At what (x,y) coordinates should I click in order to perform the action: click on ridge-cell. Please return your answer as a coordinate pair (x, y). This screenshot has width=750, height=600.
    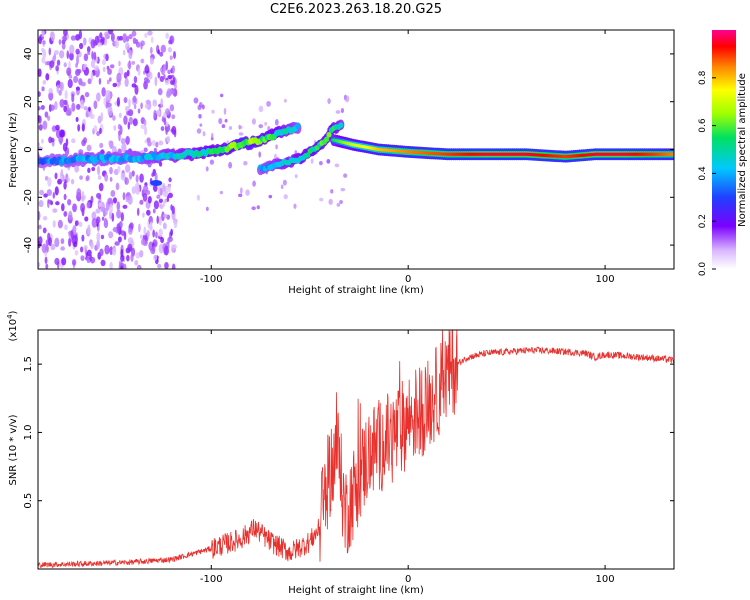
    Looking at the image, I should click on (327, 139).